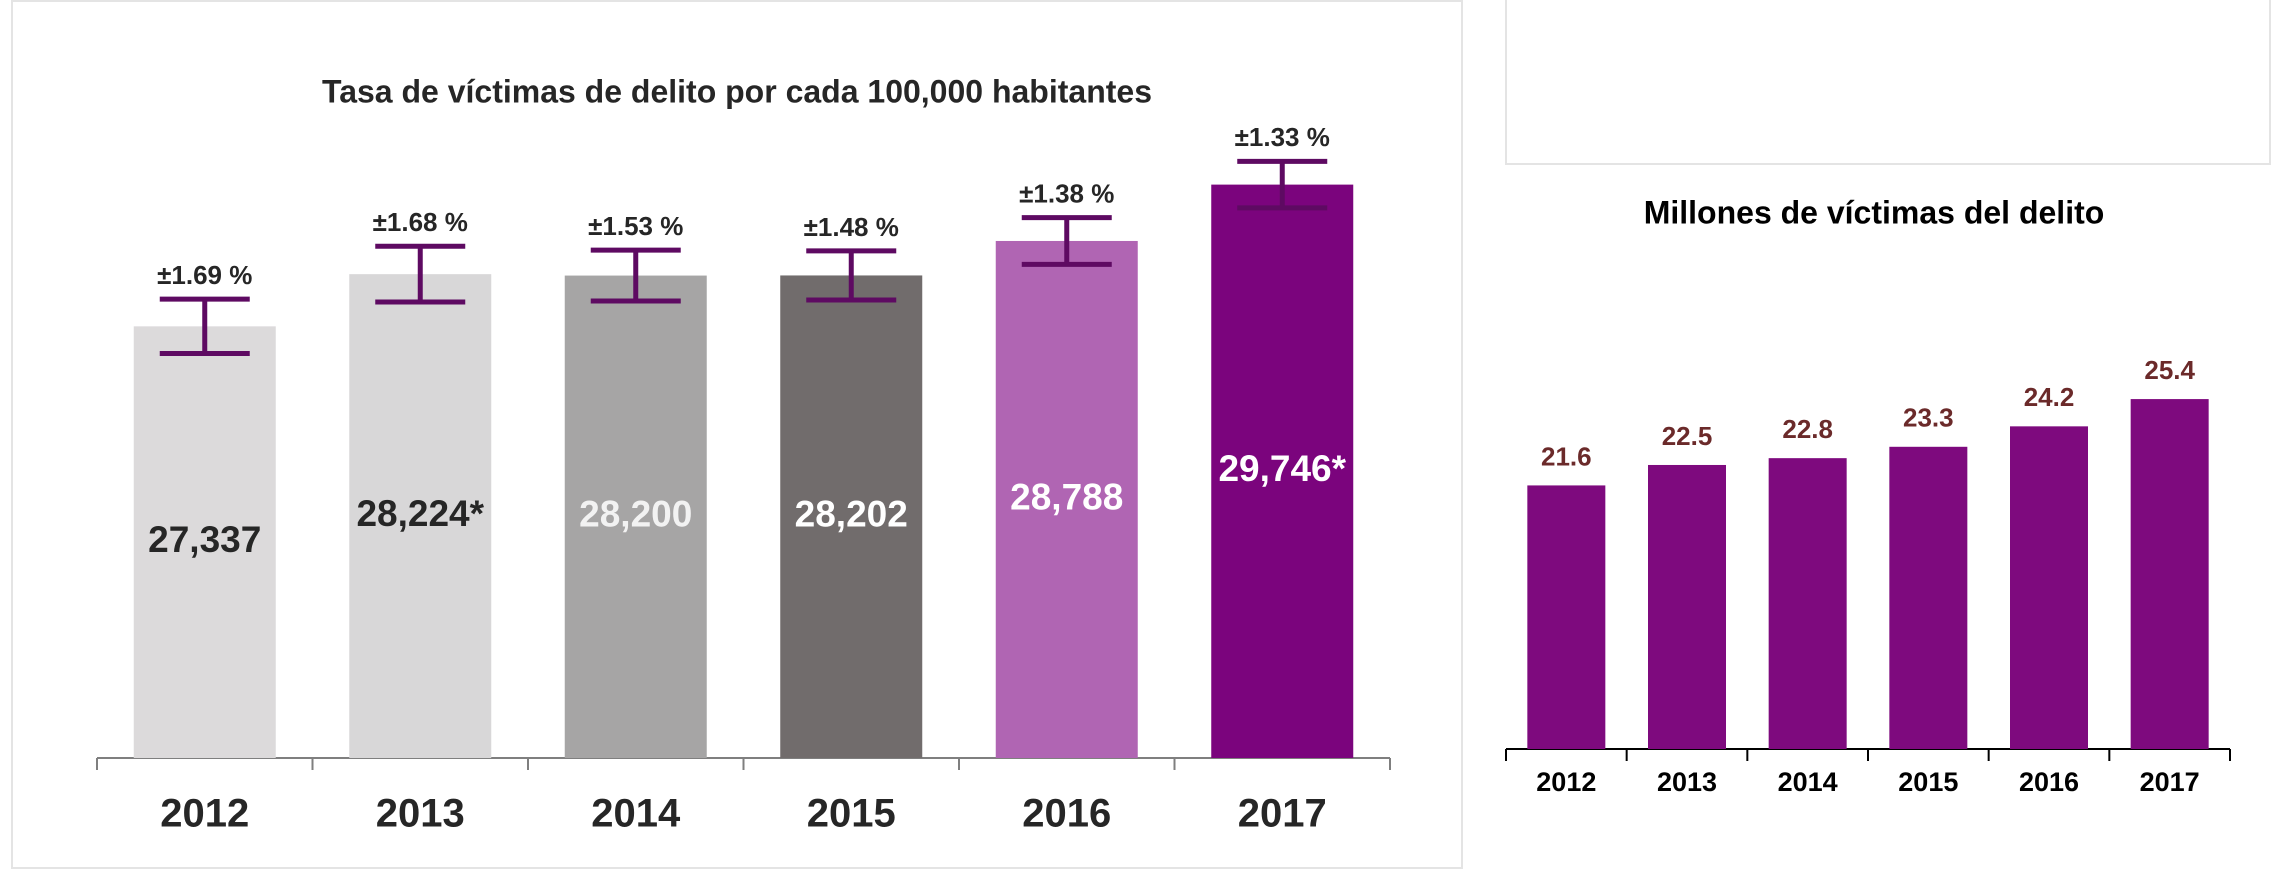 This screenshot has width=2277, height=889. What do you see at coordinates (1874, 212) in the screenshot?
I see `chart-title: Millones de víctimas del delito` at bounding box center [1874, 212].